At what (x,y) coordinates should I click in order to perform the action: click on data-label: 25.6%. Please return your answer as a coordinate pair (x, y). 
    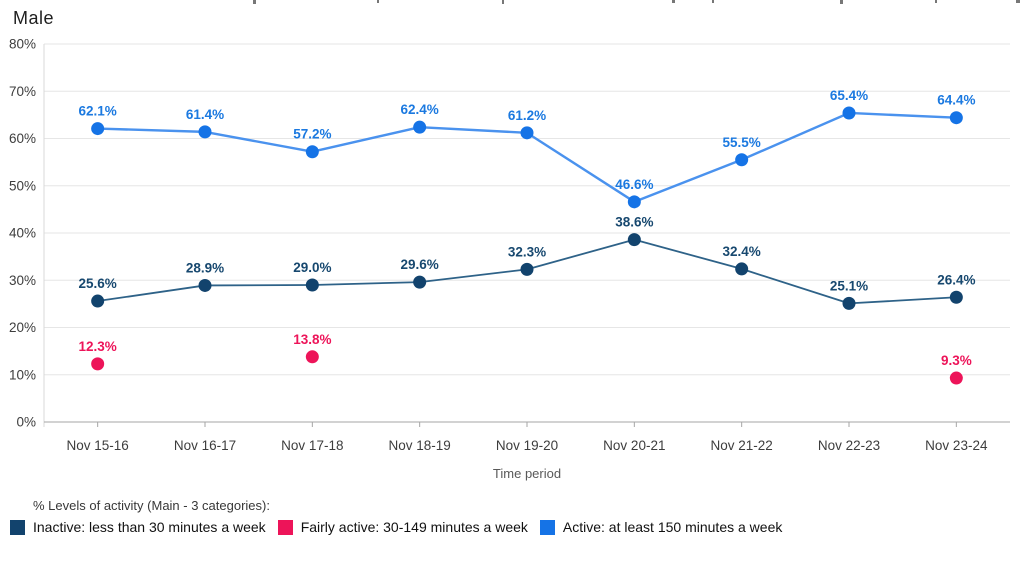
    Looking at the image, I should click on (98, 283).